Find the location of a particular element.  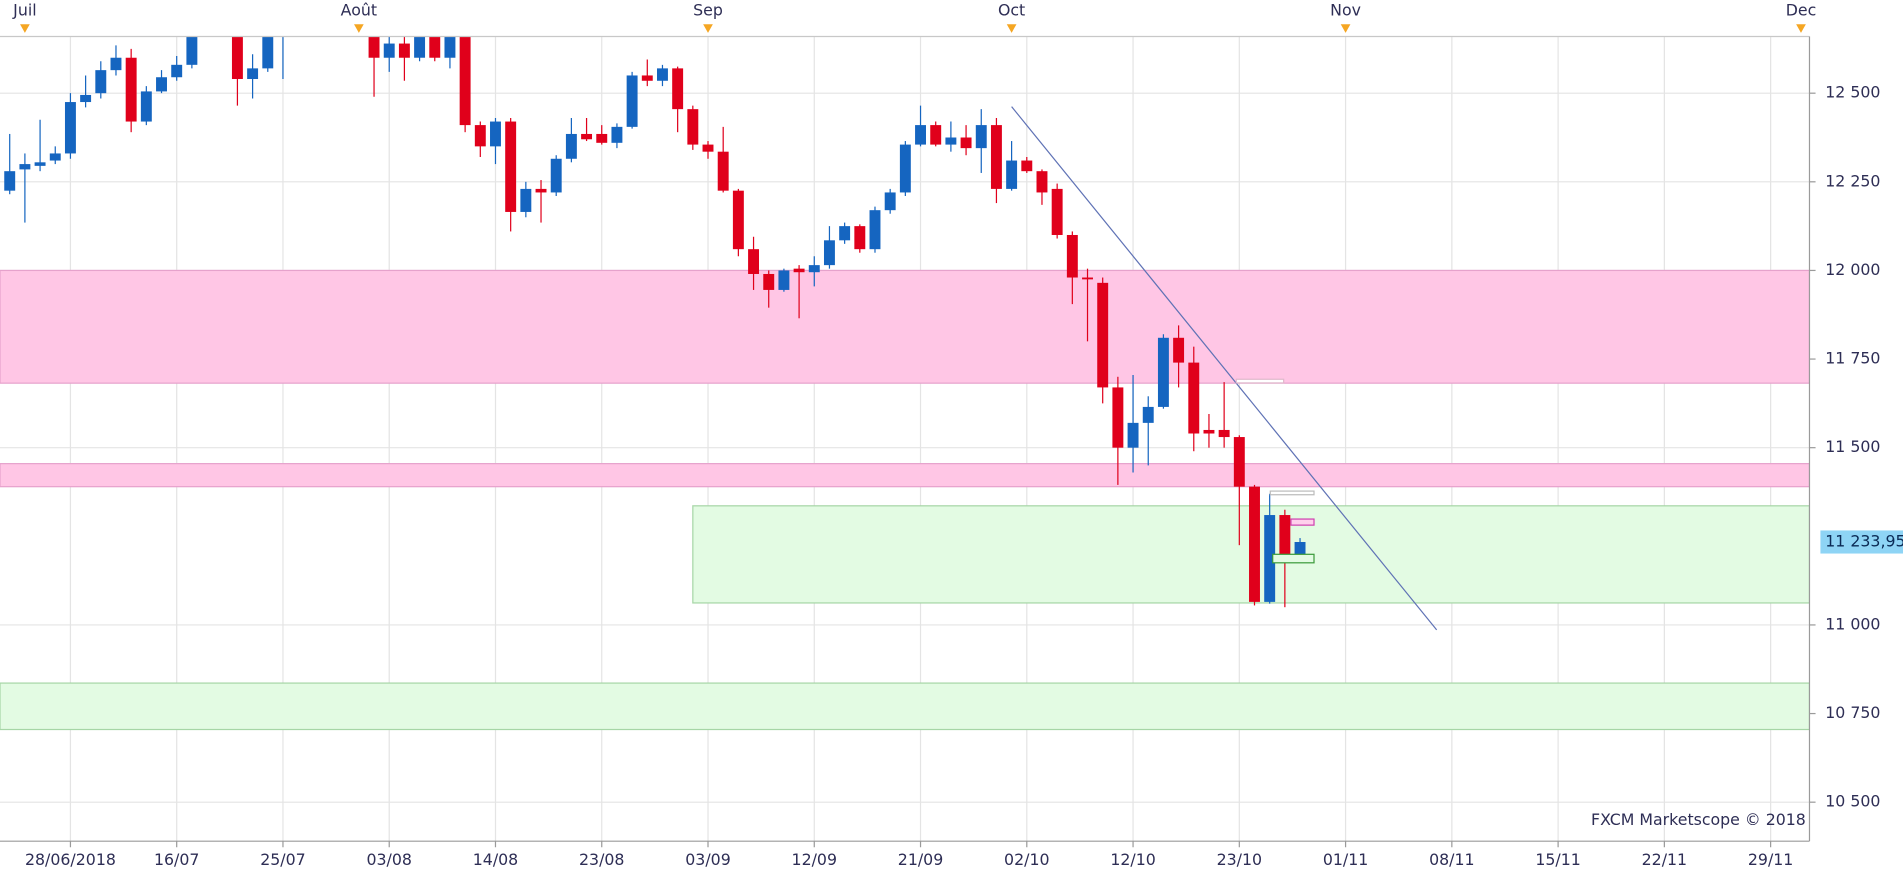

y-tick-label: 11 750 is located at coordinates (1852, 358).